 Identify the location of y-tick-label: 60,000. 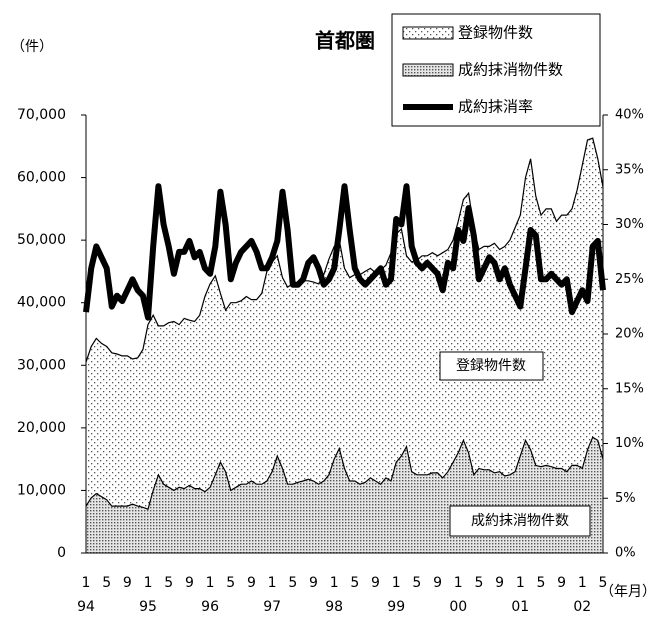
(41, 178).